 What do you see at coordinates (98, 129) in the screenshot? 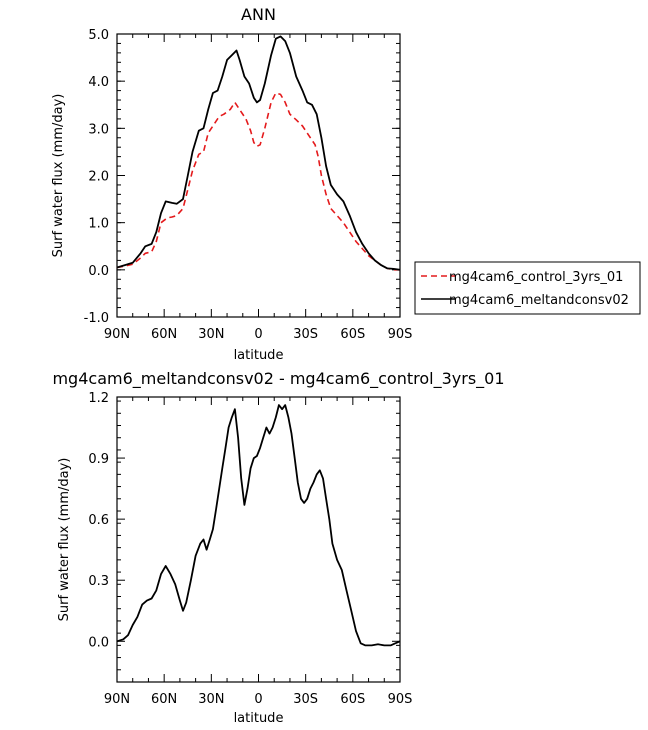
I see `y-tick-label: 3.0` at bounding box center [98, 129].